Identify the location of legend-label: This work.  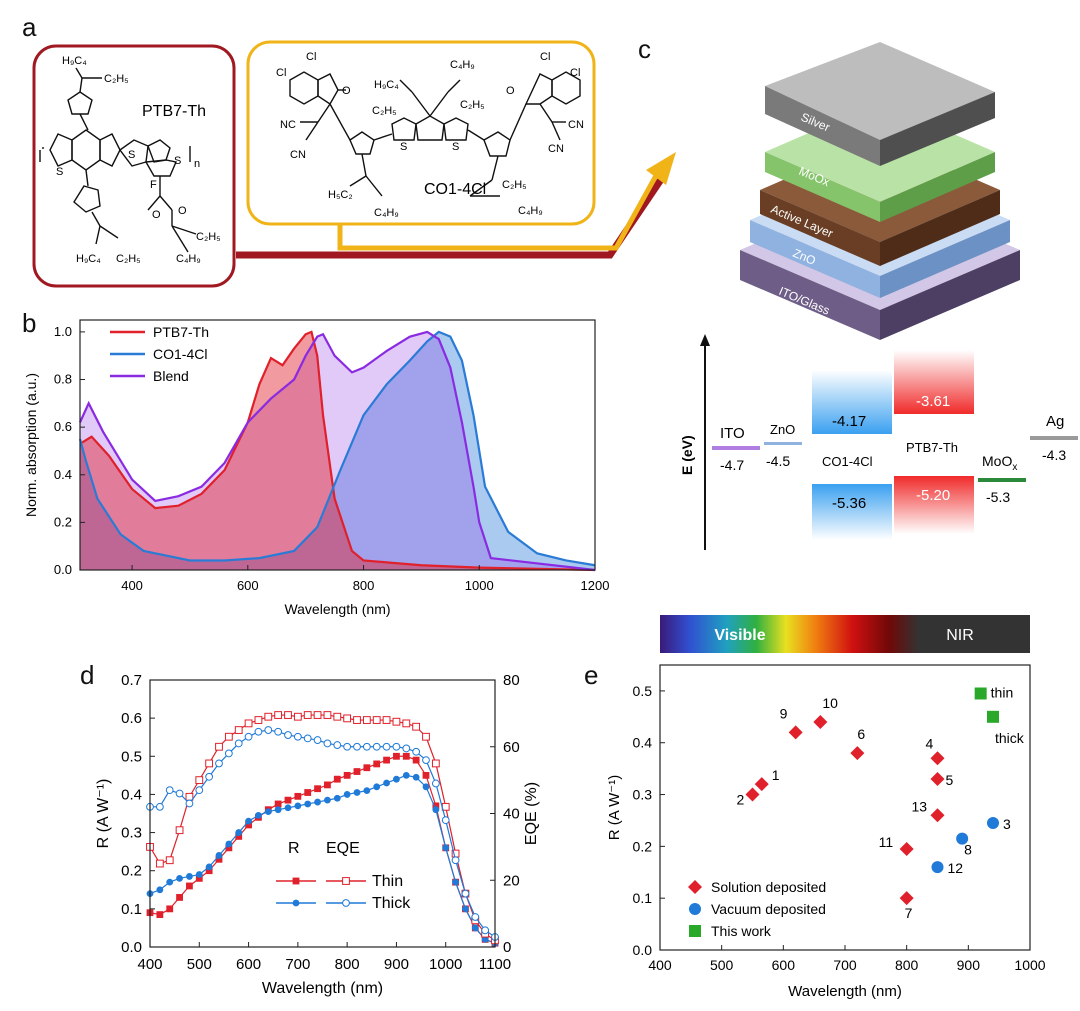
(741, 931).